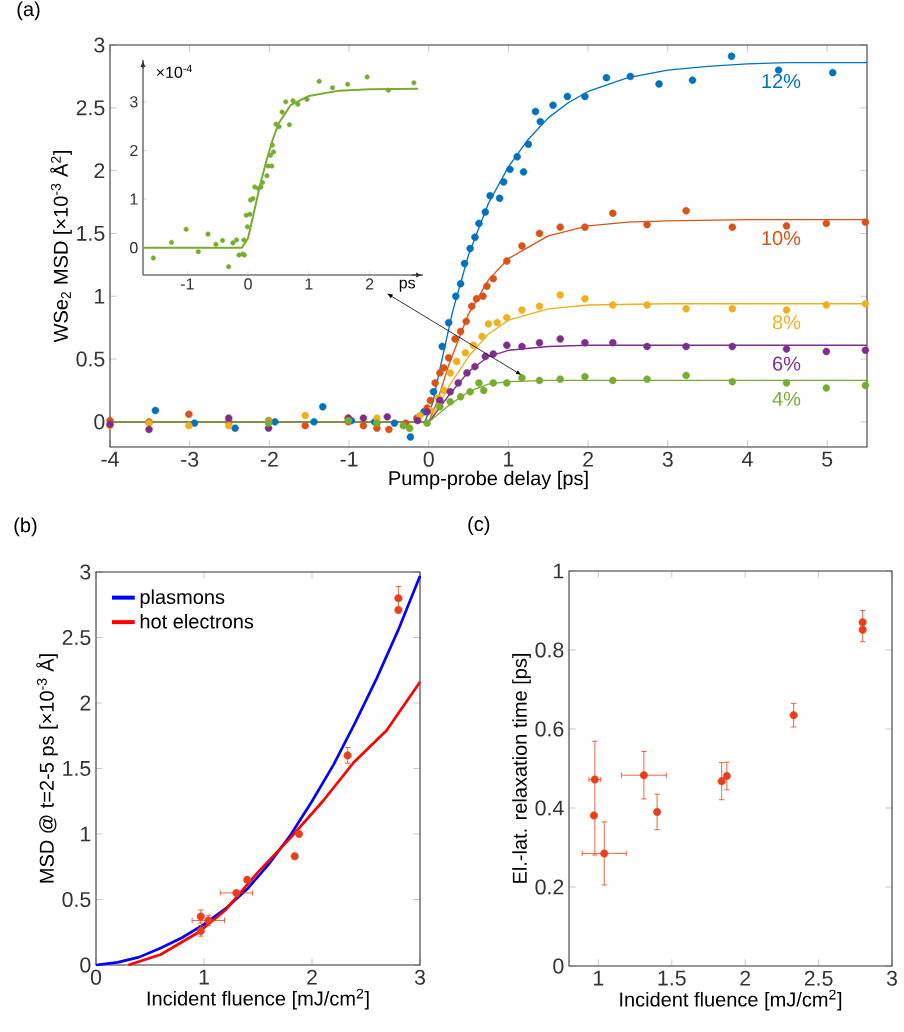  I want to click on x-tick-label: 5, so click(827, 459).